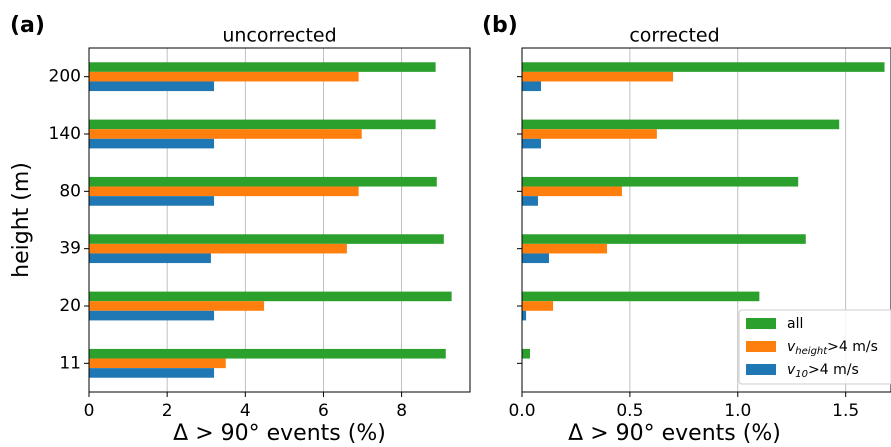 This screenshot has width=891, height=447. What do you see at coordinates (629, 411) in the screenshot?
I see `x-tick-label: 0.5` at bounding box center [629, 411].